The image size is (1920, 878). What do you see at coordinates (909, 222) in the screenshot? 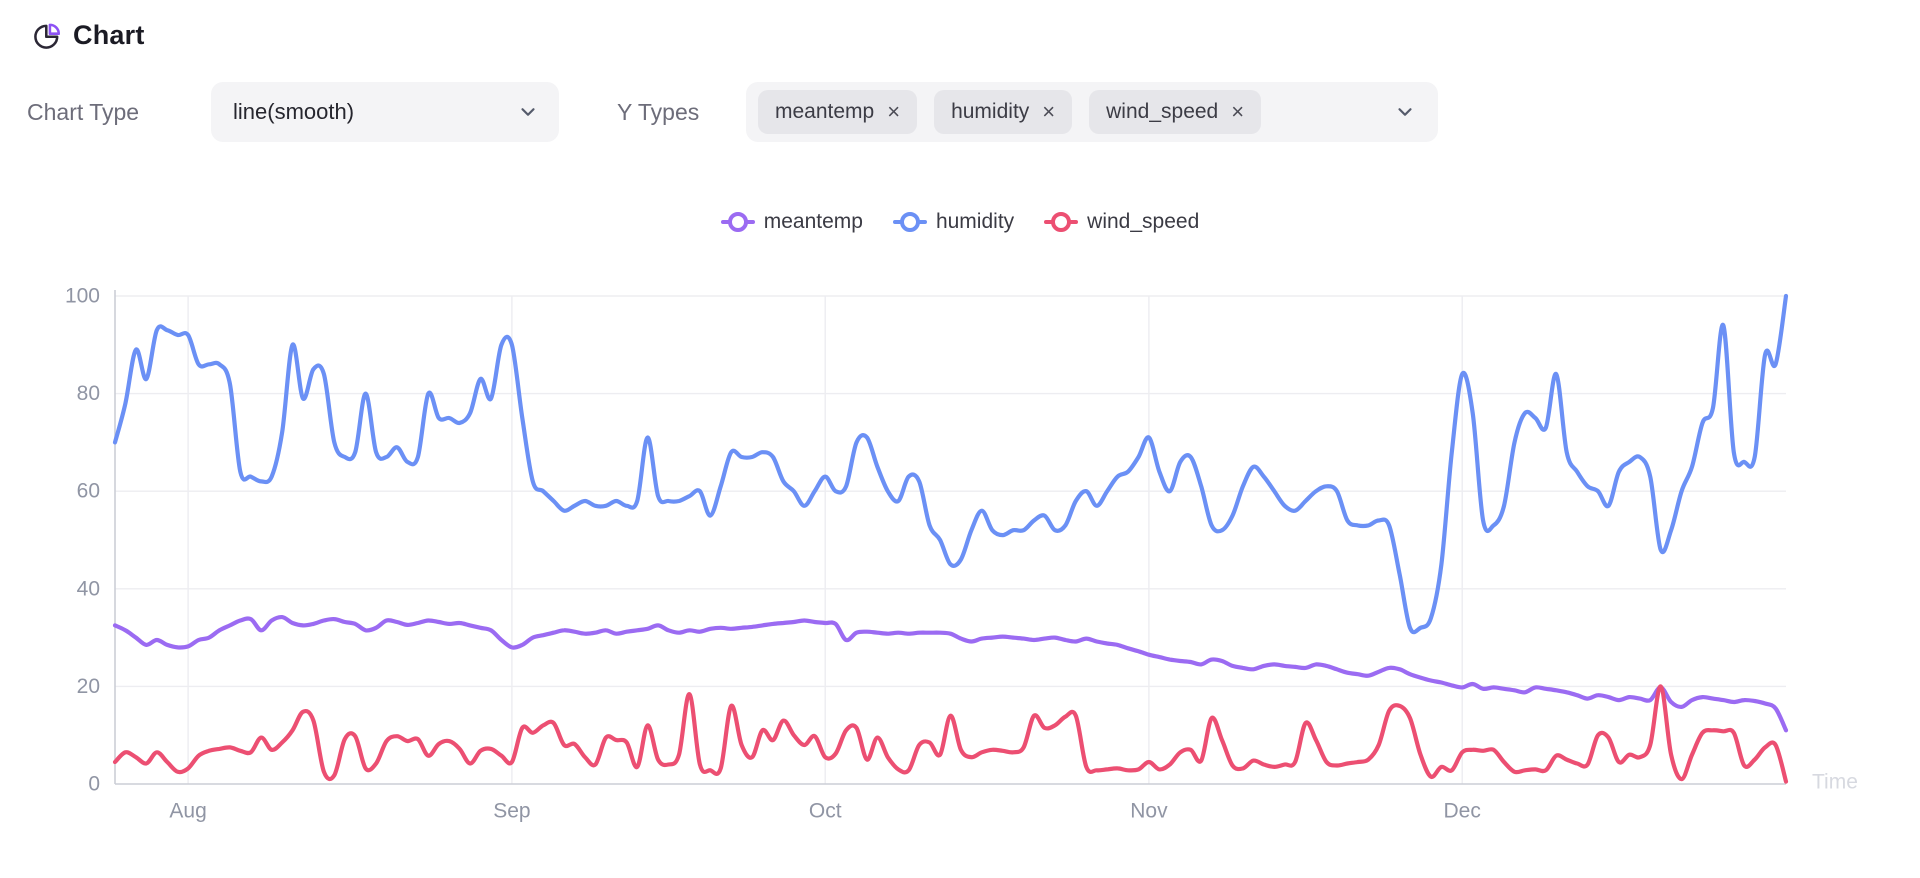
I see `legend-marker-humidity` at bounding box center [909, 222].